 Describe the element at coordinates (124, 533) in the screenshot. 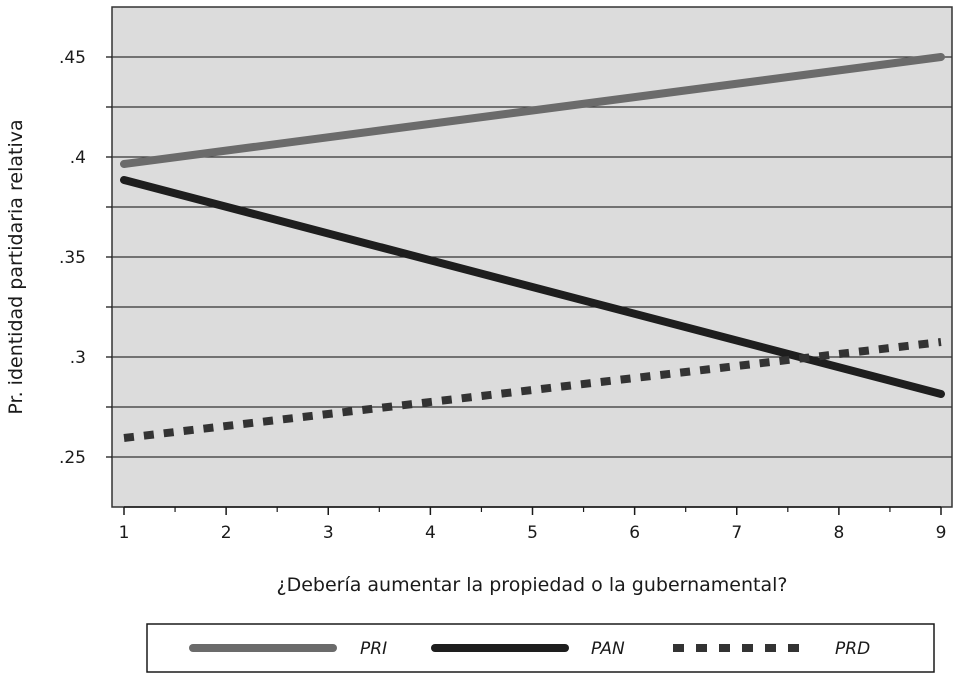

I see `x-tick-label: 1` at that location.